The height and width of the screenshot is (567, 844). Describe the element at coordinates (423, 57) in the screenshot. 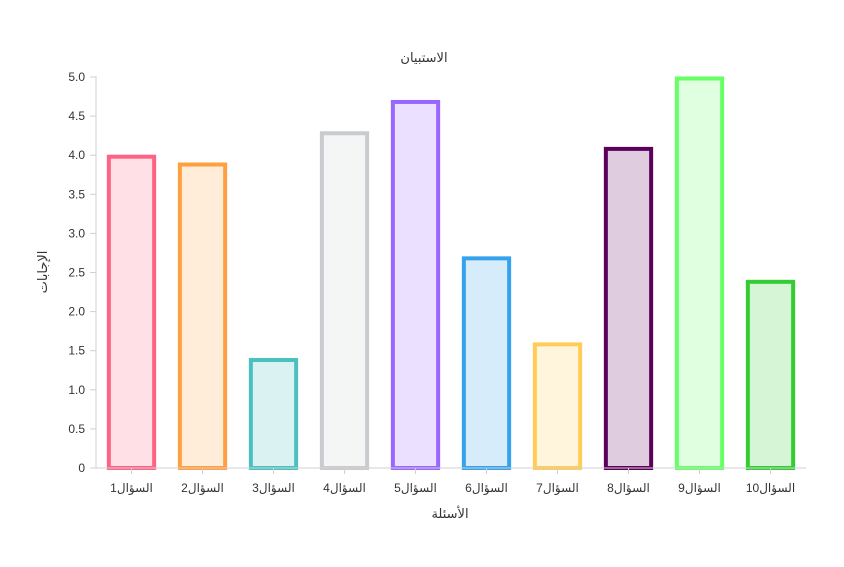

I see `chart-title: الاستبيان` at that location.